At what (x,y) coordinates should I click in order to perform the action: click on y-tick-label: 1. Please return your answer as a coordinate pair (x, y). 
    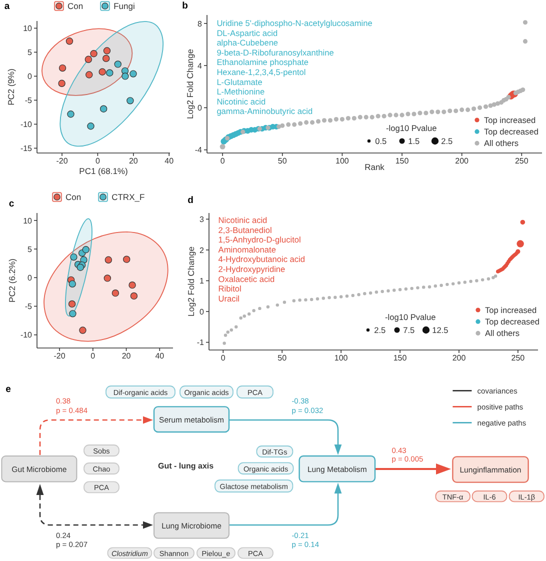
    Looking at the image, I should click on (202, 281).